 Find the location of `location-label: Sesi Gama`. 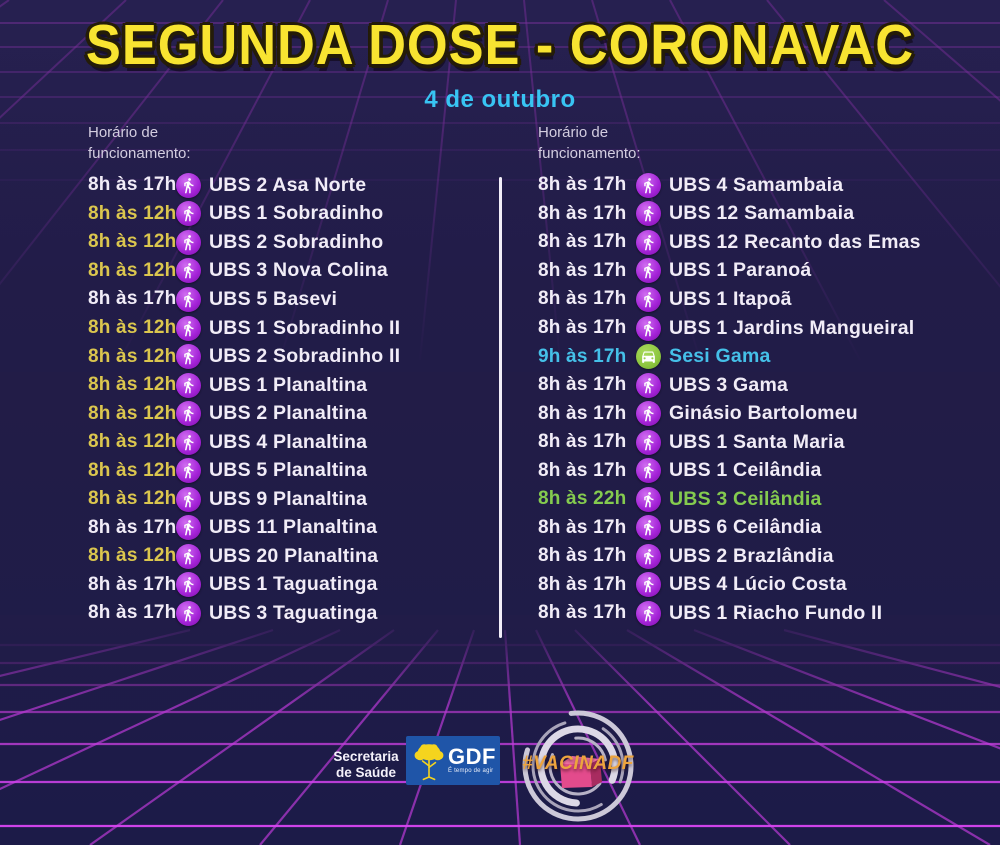

location-label: Sesi Gama is located at coordinates (720, 356).